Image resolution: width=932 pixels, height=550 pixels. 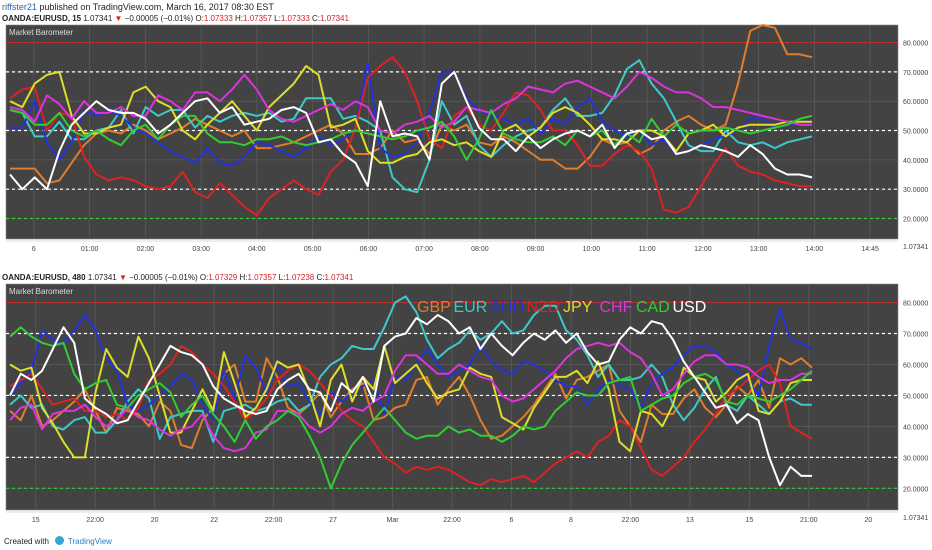 What do you see at coordinates (507, 307) in the screenshot?
I see `legend-item-aud: AUD` at bounding box center [507, 307].